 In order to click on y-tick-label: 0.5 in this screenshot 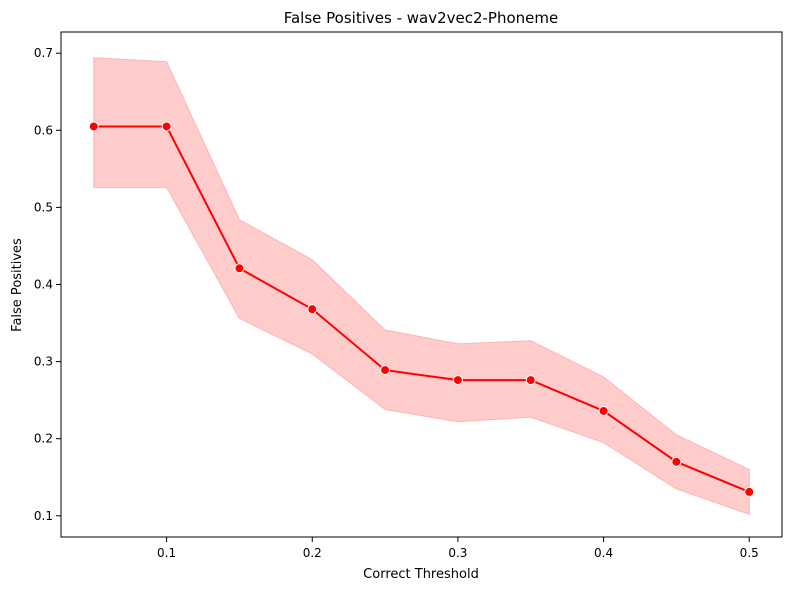, I will do `click(43, 207)`.